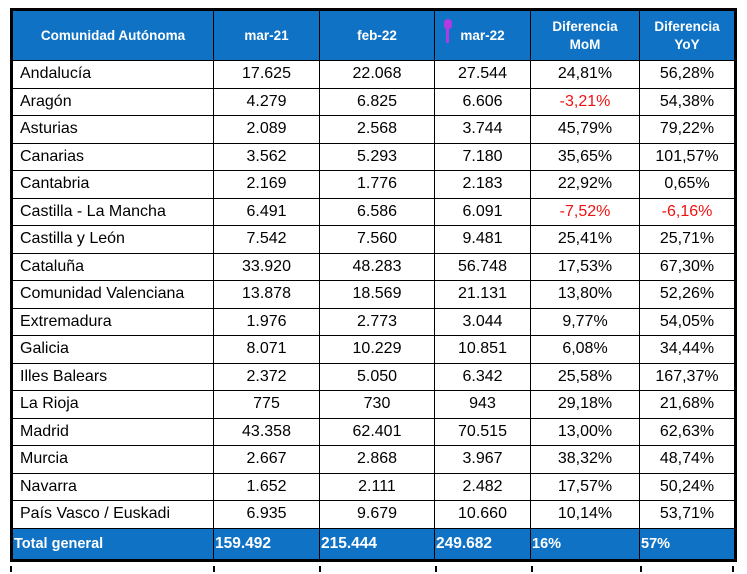 Image resolution: width=747 pixels, height=574 pixels. Describe the element at coordinates (112, 156) in the screenshot. I see `region-name-cell: Canarias` at that location.